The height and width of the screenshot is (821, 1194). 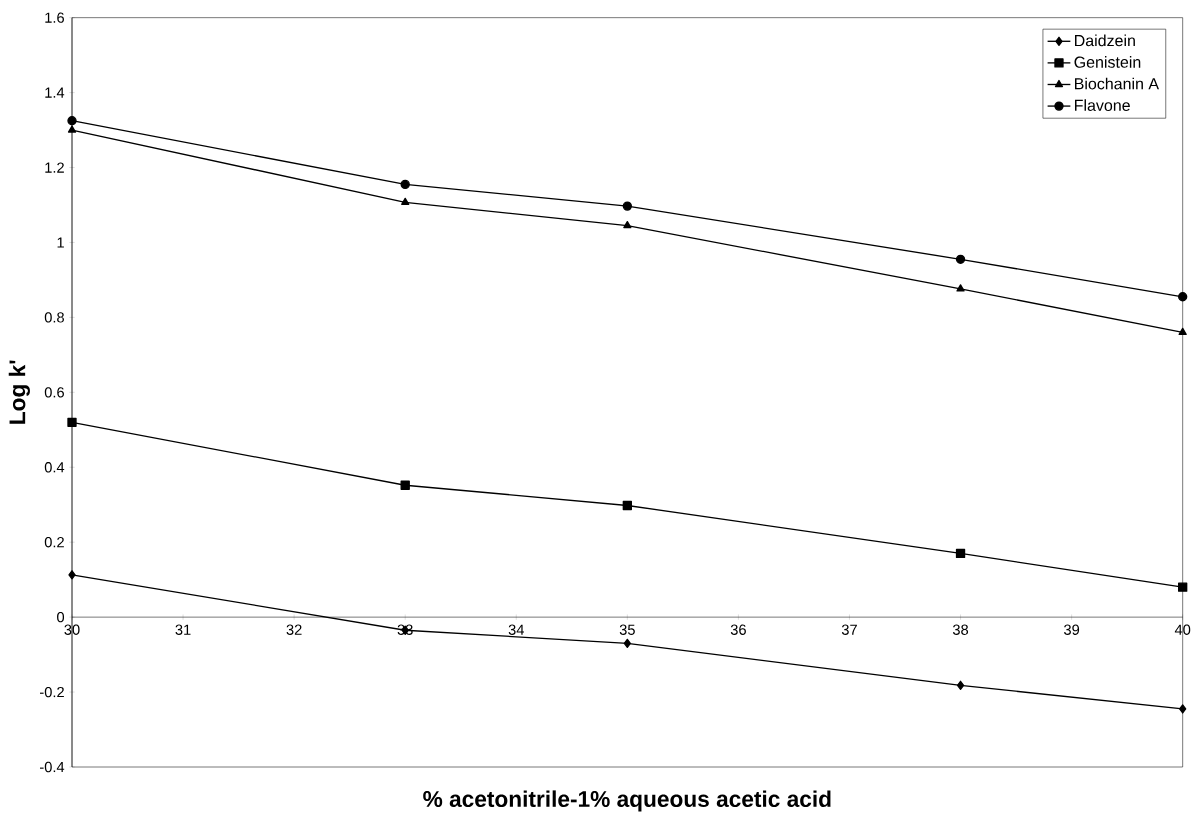 I want to click on x-tick-label: 30, so click(x=72, y=629).